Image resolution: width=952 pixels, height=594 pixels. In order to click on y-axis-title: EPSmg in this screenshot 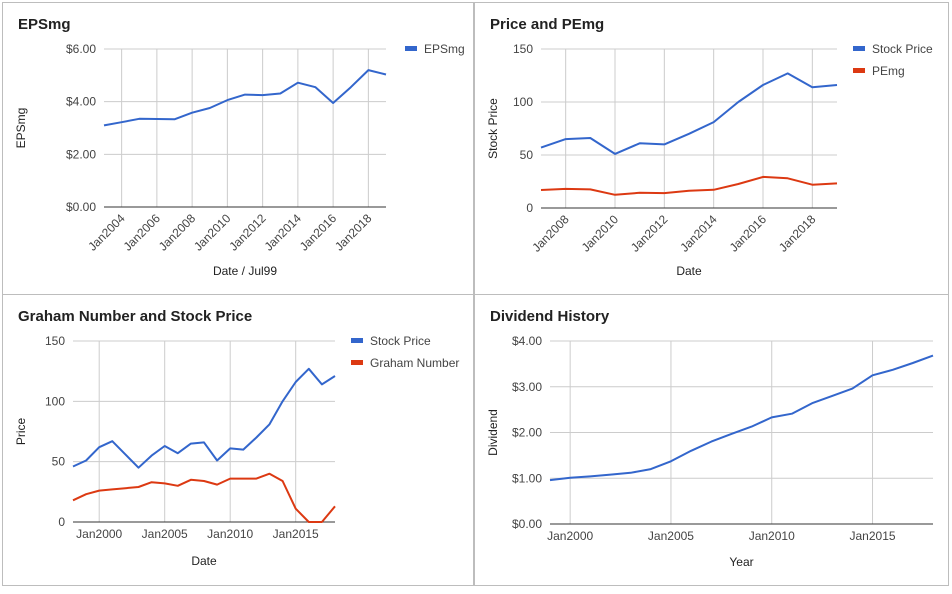, I will do `click(21, 128)`.